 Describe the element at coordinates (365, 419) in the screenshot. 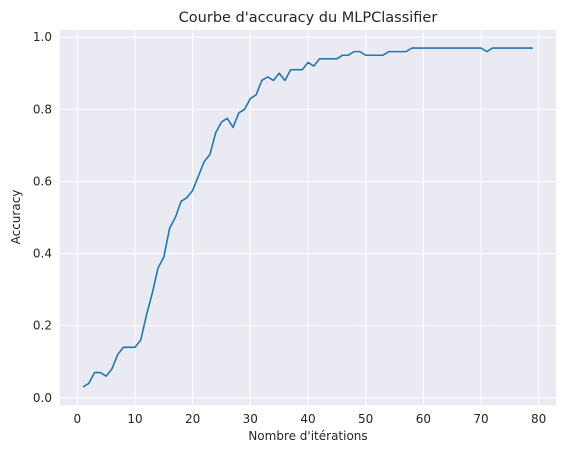

I see `x-tick-label: 50` at that location.